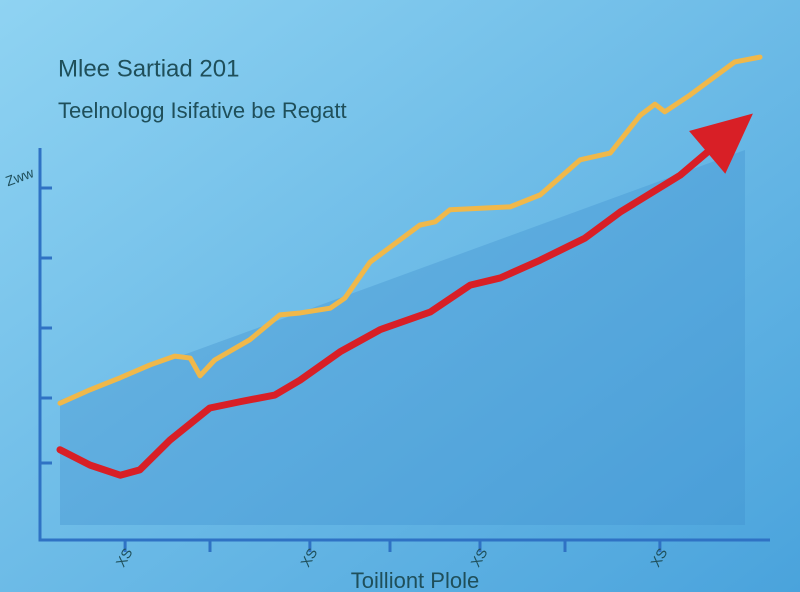 This screenshot has height=592, width=800. I want to click on x-axis-label: Toilliont Plole, so click(415, 580).